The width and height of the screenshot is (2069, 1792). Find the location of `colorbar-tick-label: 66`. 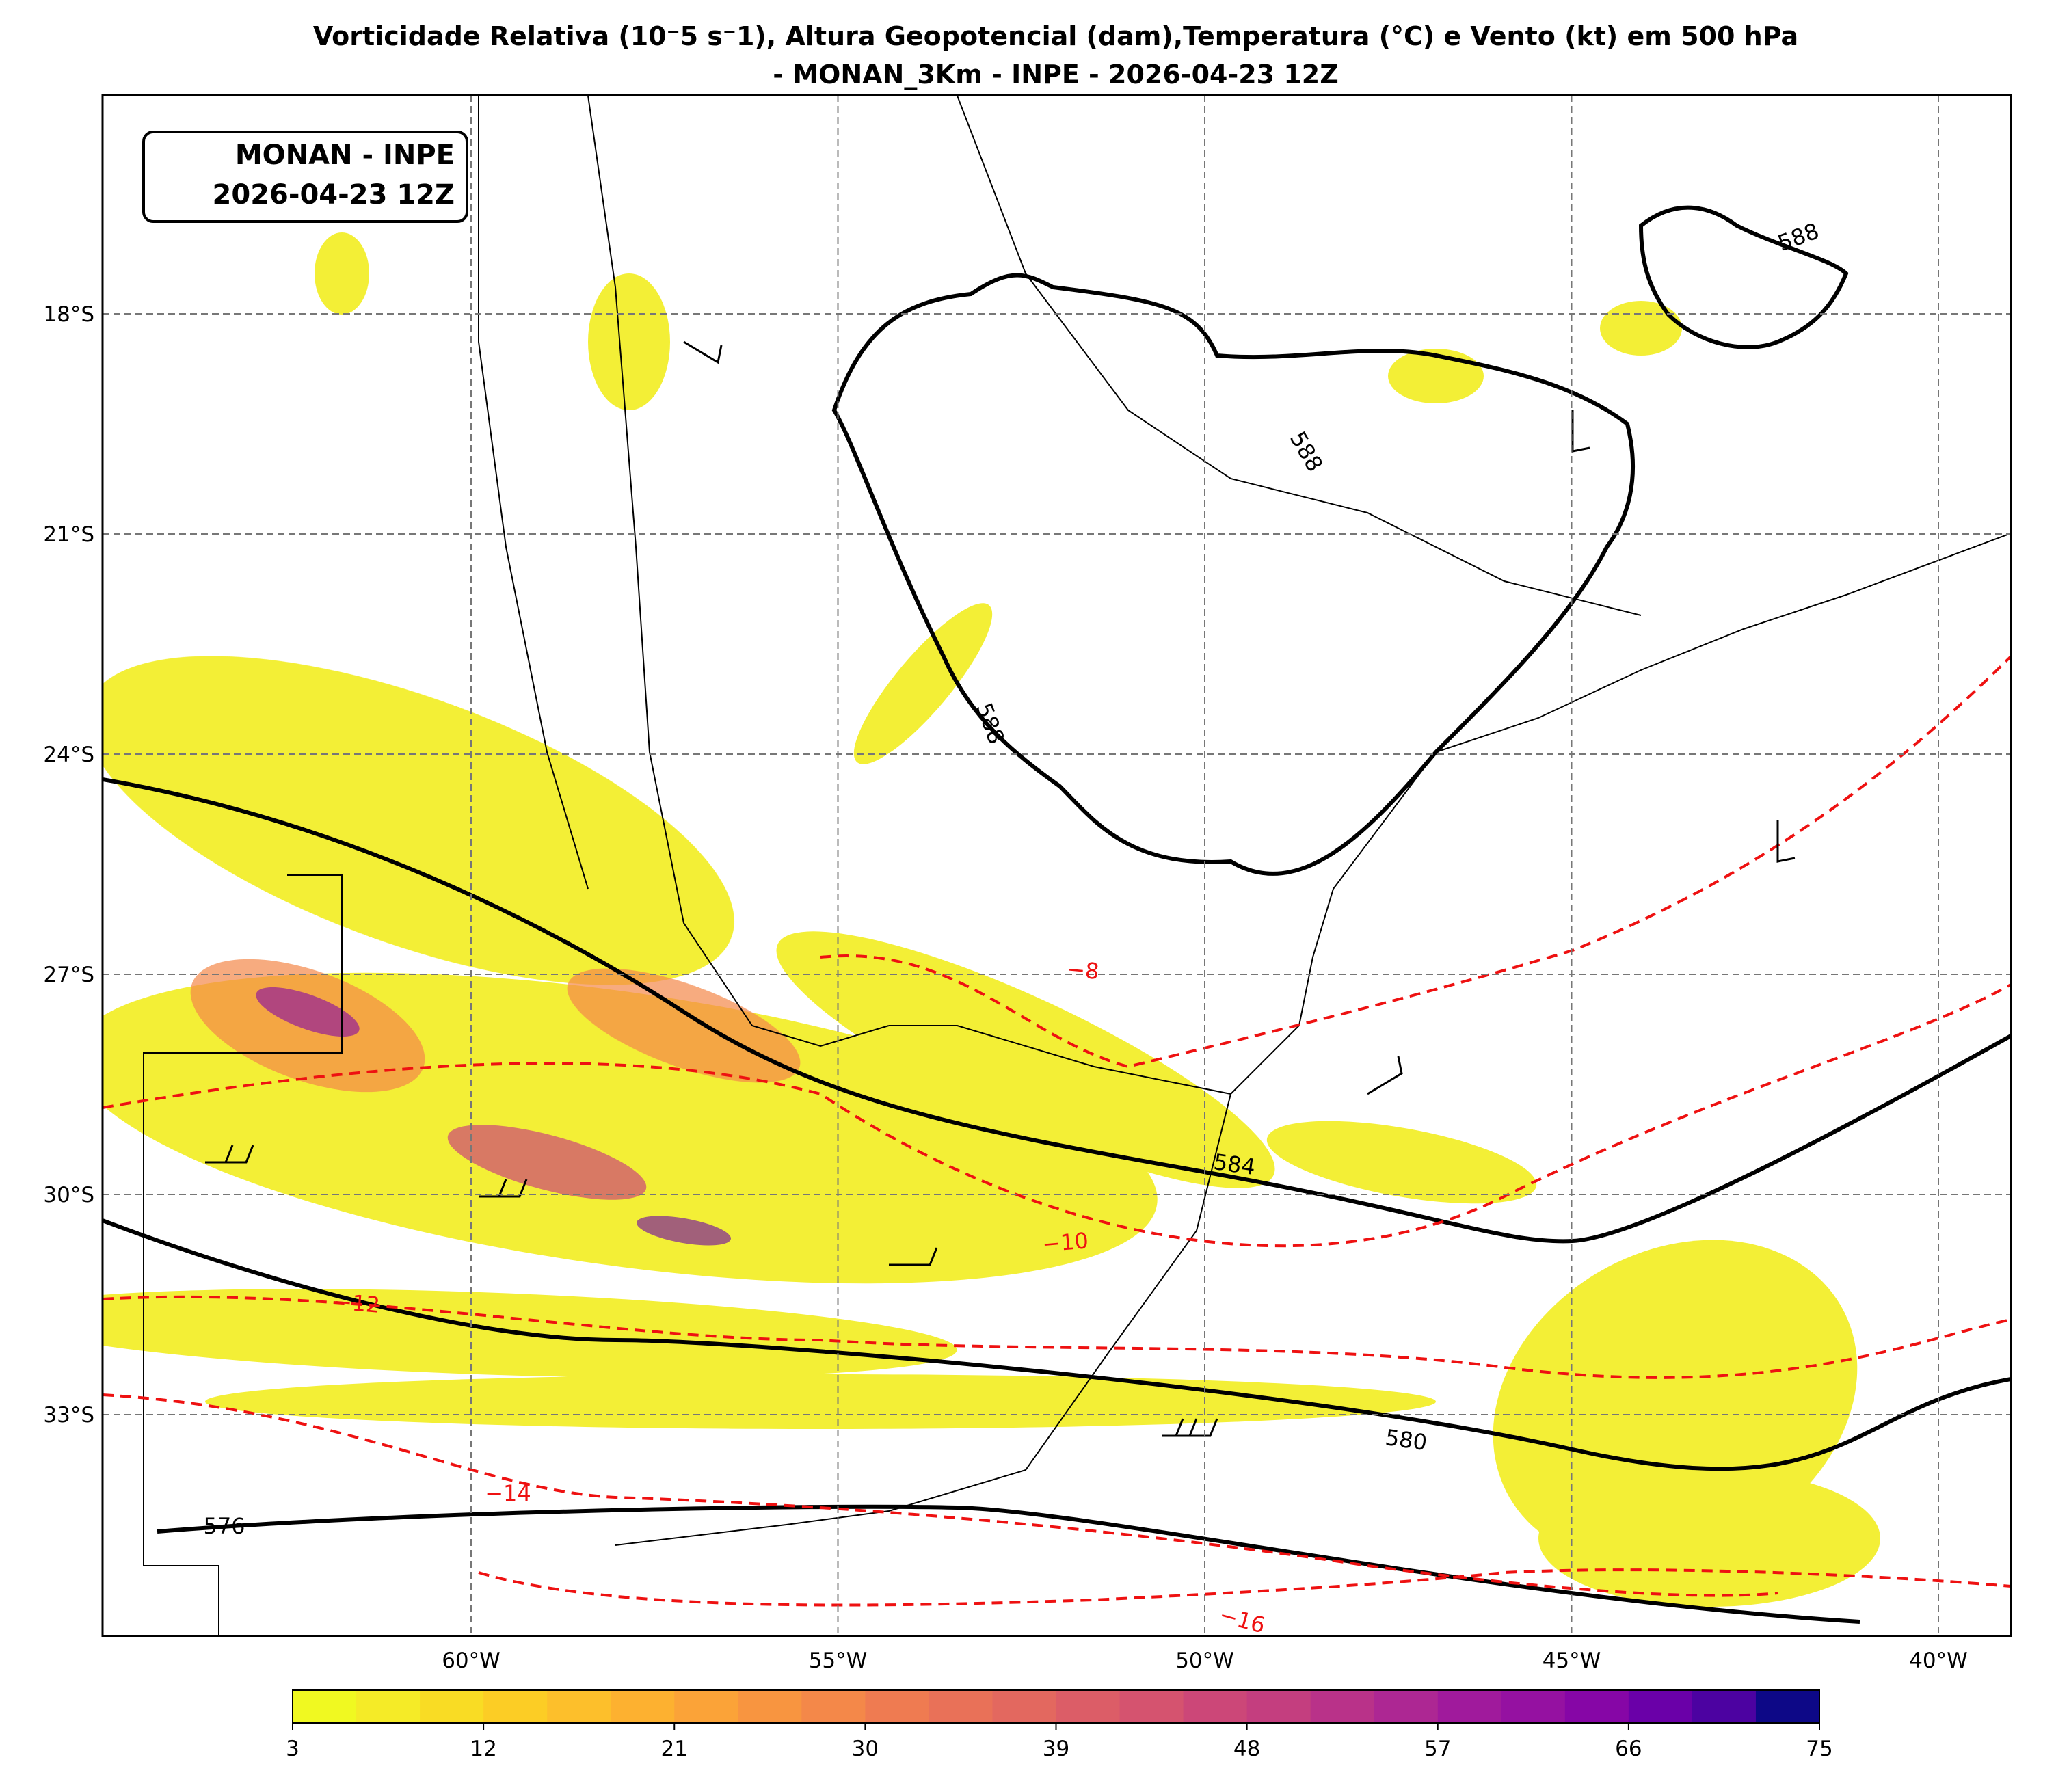

colorbar-tick-label: 66 is located at coordinates (1629, 1749).